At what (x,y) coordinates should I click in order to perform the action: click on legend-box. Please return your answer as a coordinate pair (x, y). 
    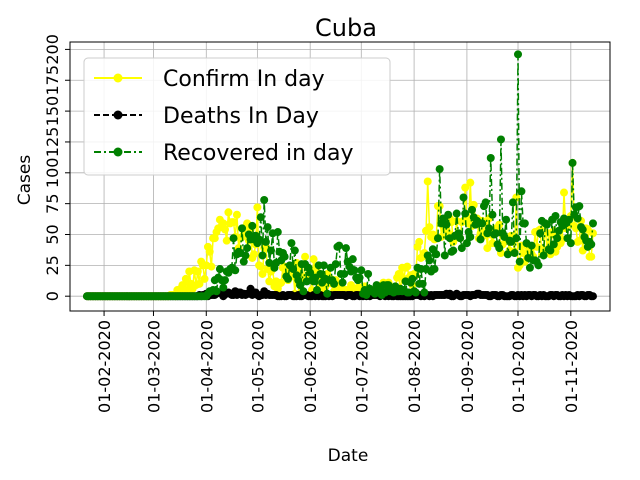
    Looking at the image, I should click on (237, 116).